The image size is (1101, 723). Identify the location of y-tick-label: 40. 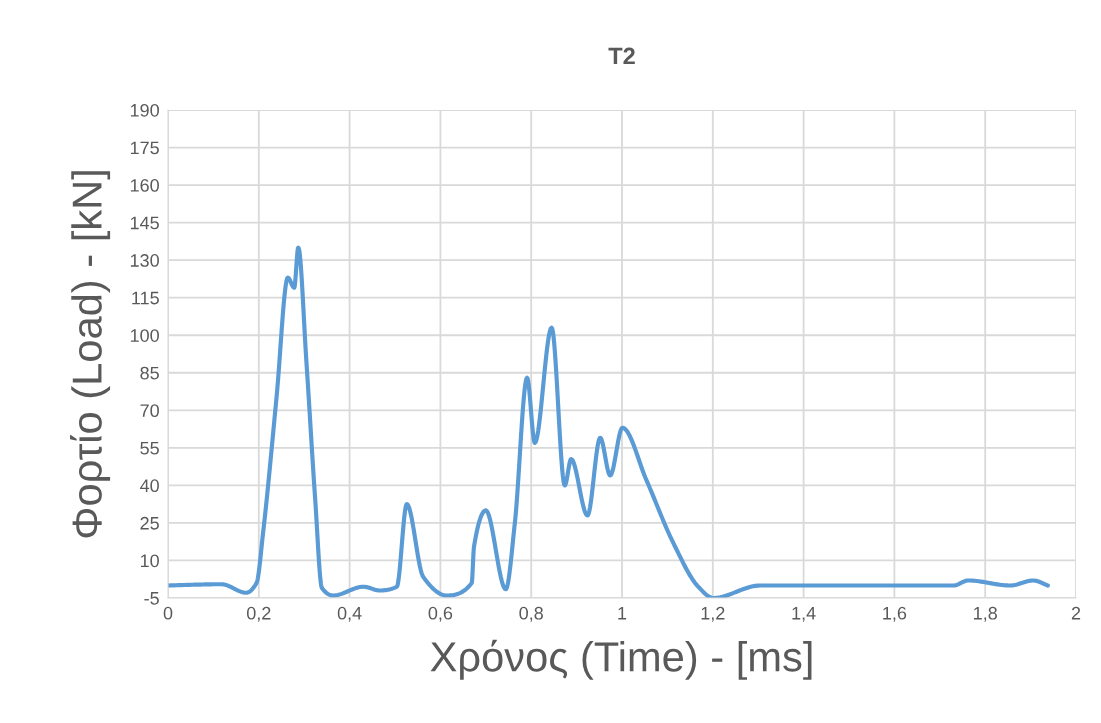
(149, 486).